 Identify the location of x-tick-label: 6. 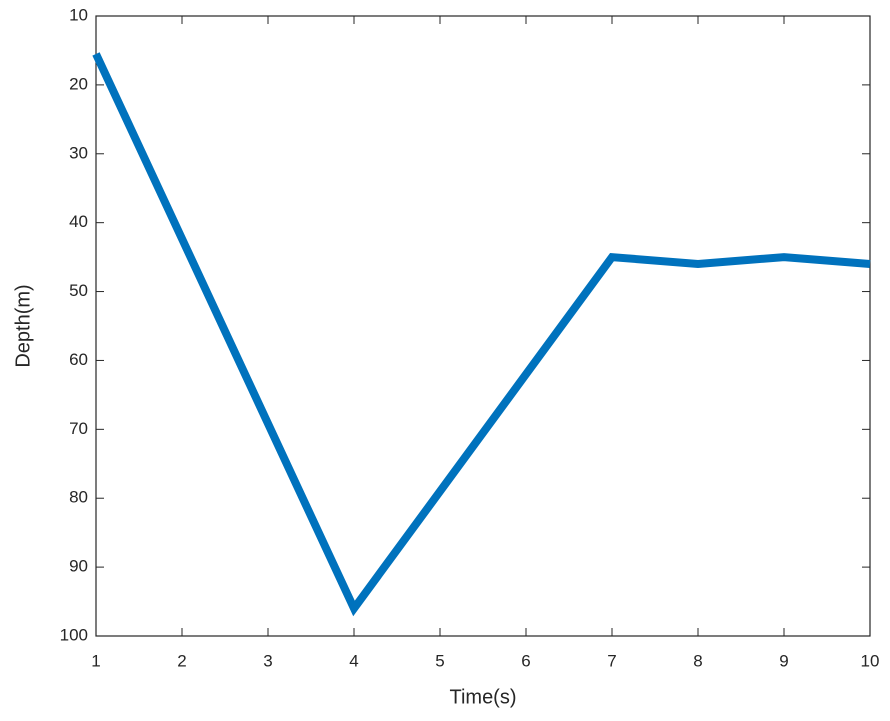
(525, 660).